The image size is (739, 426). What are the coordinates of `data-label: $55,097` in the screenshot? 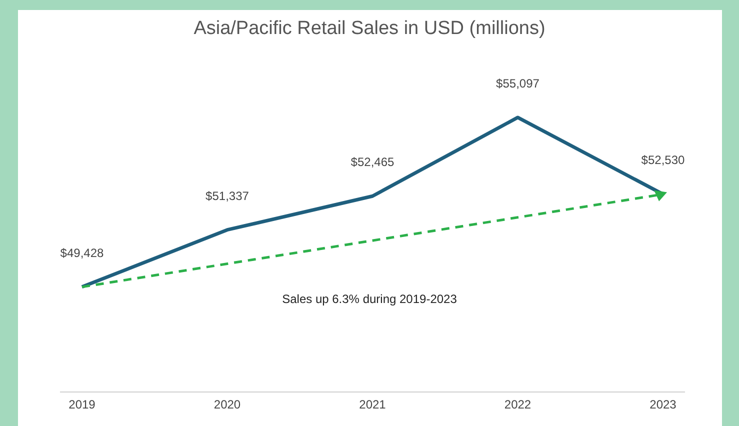 It's located at (518, 83).